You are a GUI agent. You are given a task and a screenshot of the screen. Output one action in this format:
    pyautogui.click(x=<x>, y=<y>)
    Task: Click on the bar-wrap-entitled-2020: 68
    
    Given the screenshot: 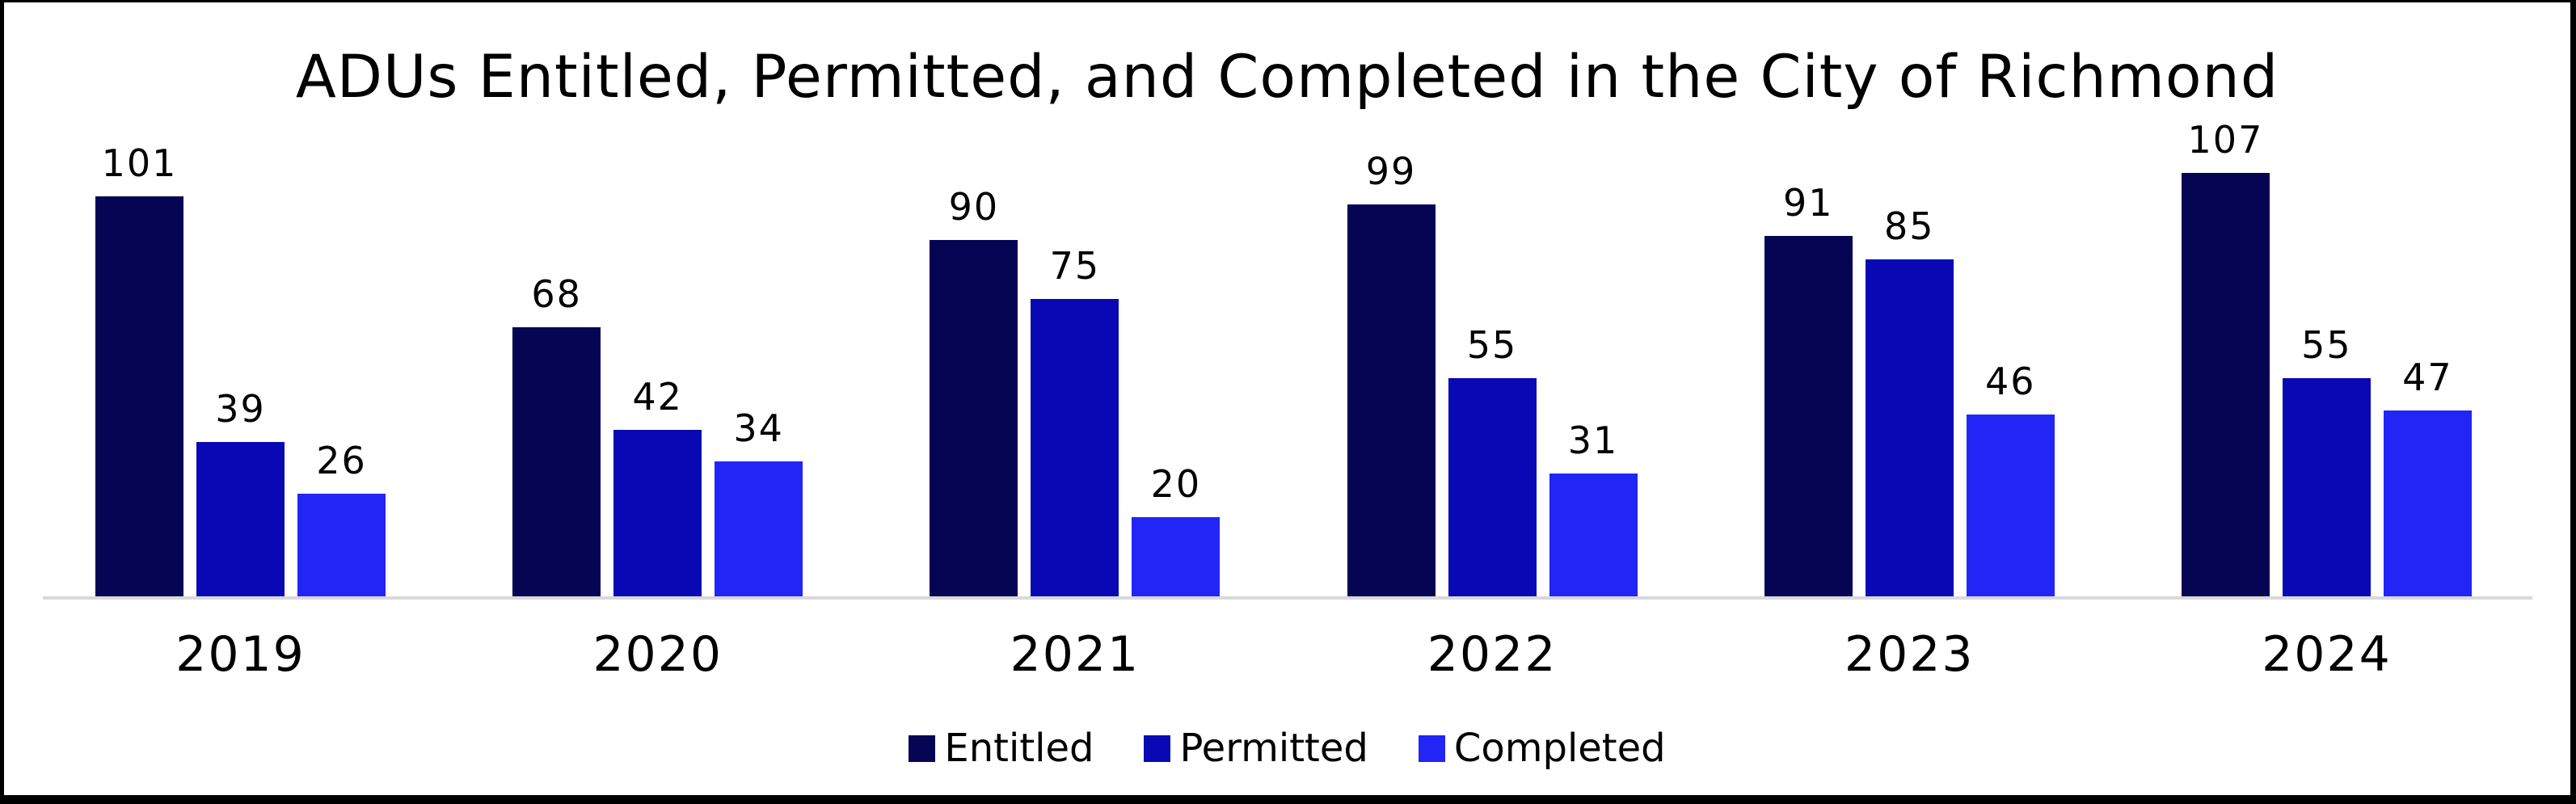 What is the action you would take?
    pyautogui.click(x=556, y=434)
    